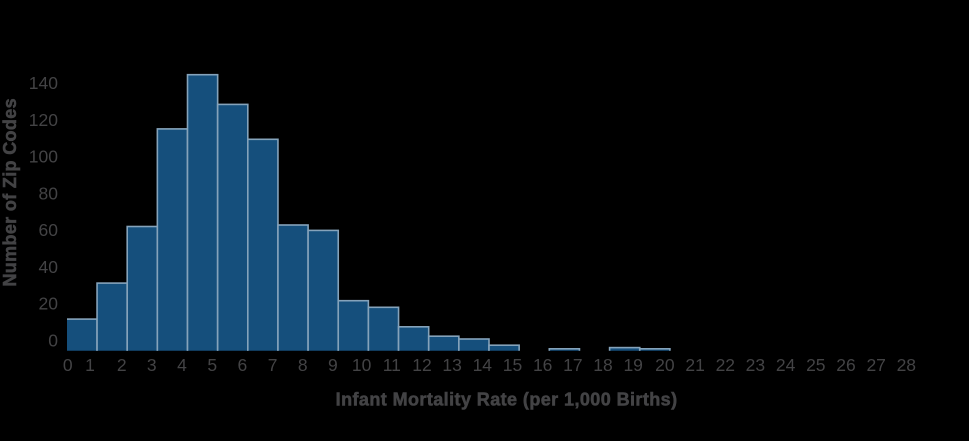 The image size is (969, 441). Describe the element at coordinates (507, 399) in the screenshot. I see `svg-text:Infant Mortality Rate (per 1,0: Infant Mortality Rate (per 1,000 Births)` at that location.